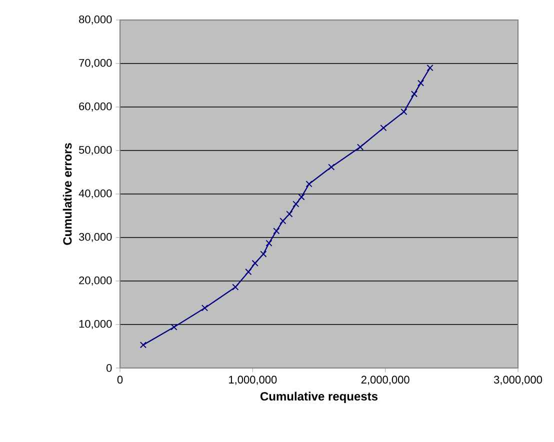 Image resolution: width=554 pixels, height=442 pixels. I want to click on y-tick-label: 60,000, so click(95, 107).